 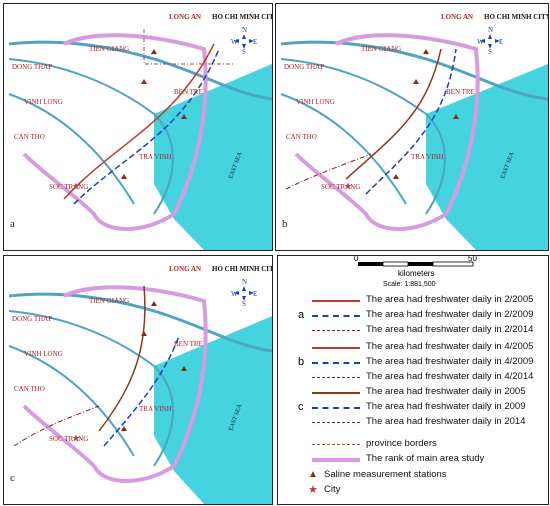 What do you see at coordinates (12, 478) in the screenshot?
I see `panel-label-c: c` at bounding box center [12, 478].